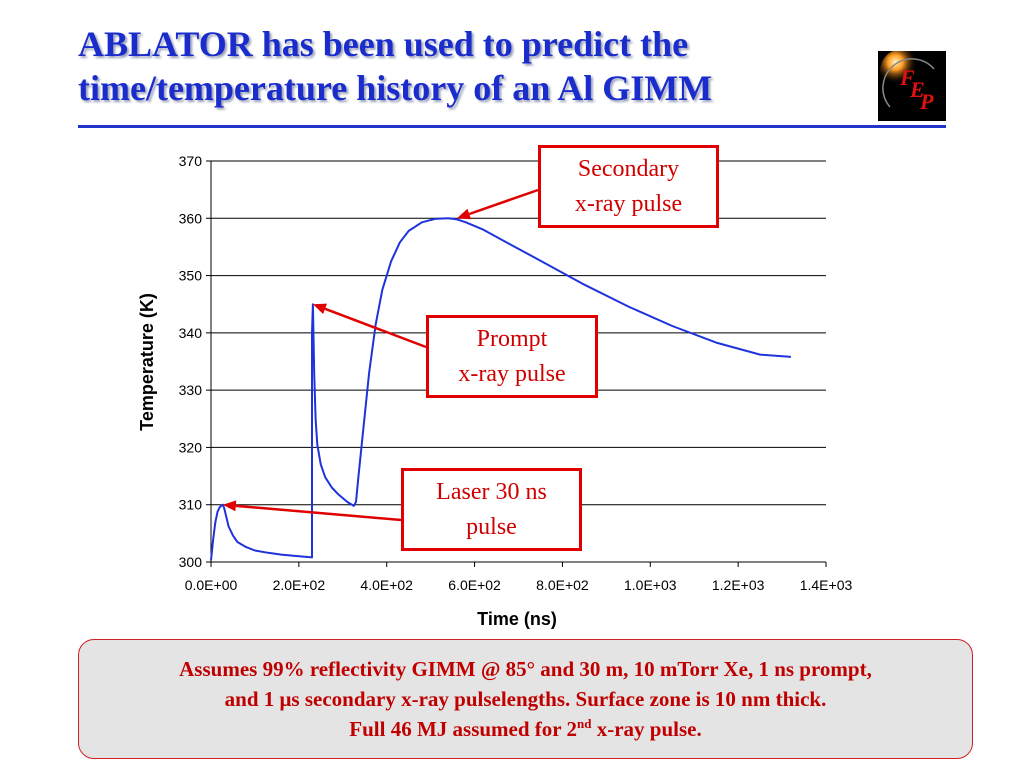  What do you see at coordinates (191, 276) in the screenshot?
I see `y-tick-label: 350` at bounding box center [191, 276].